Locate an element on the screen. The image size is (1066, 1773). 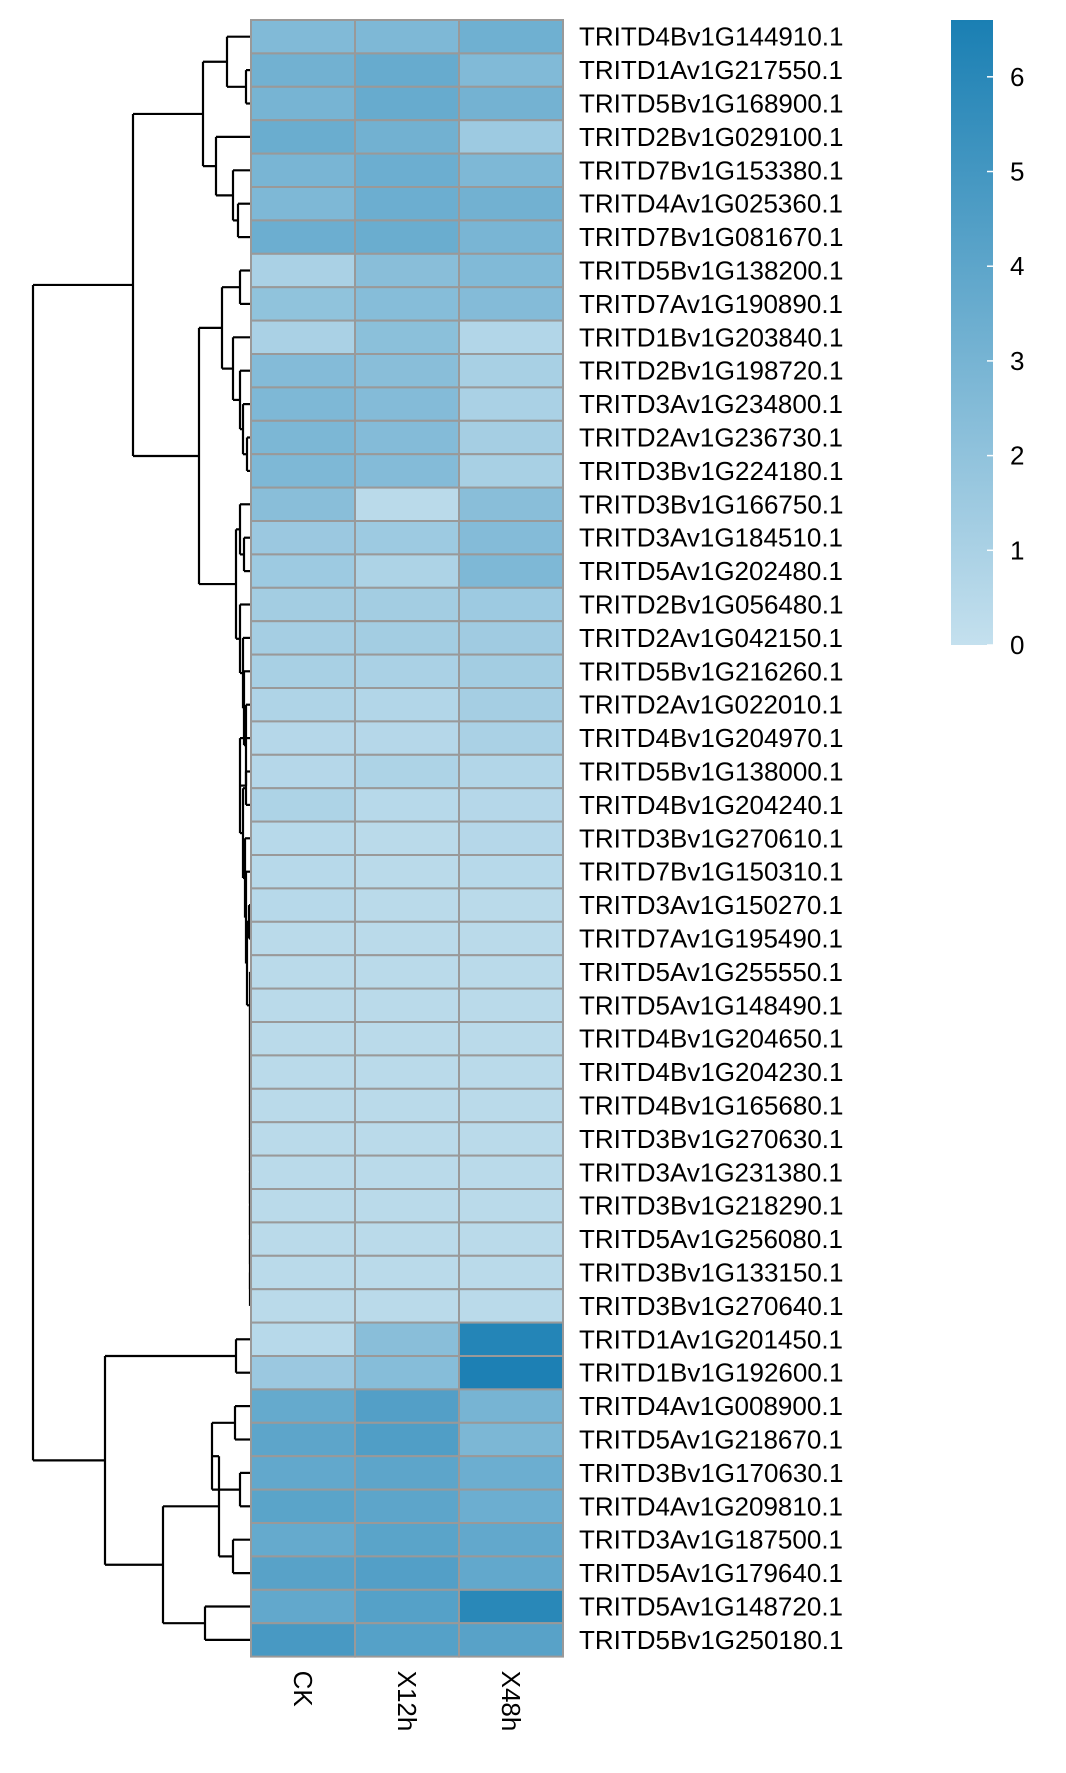
row-label: TRITD7Bv1G150310.1 is located at coordinates (711, 872).